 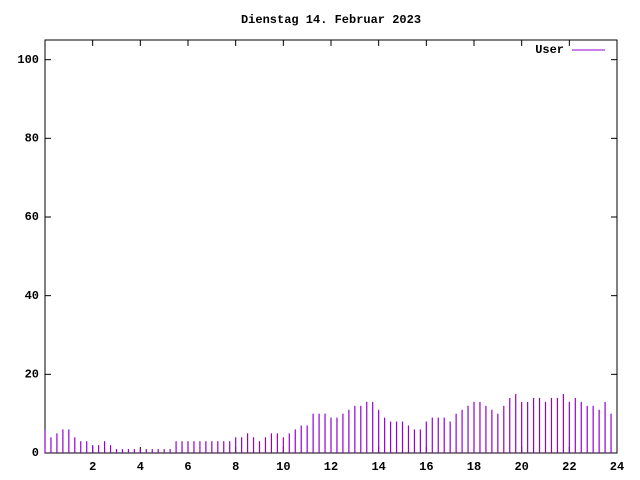 I want to click on x-tick-label: 24, so click(x=617, y=467).